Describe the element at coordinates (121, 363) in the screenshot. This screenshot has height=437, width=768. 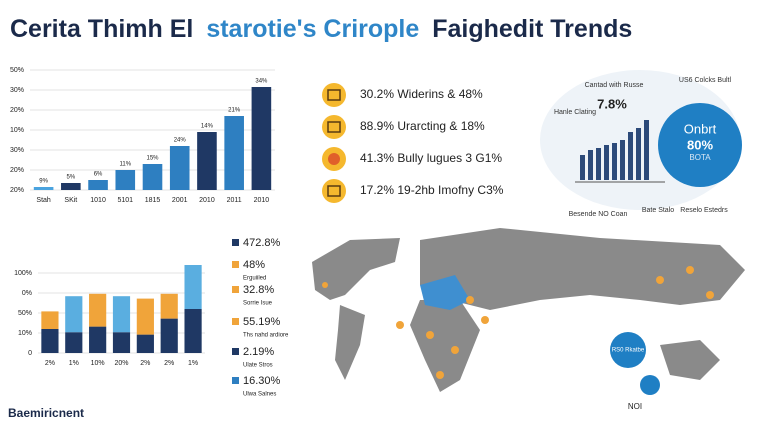
I see `x-tick-label: 20%` at that location.